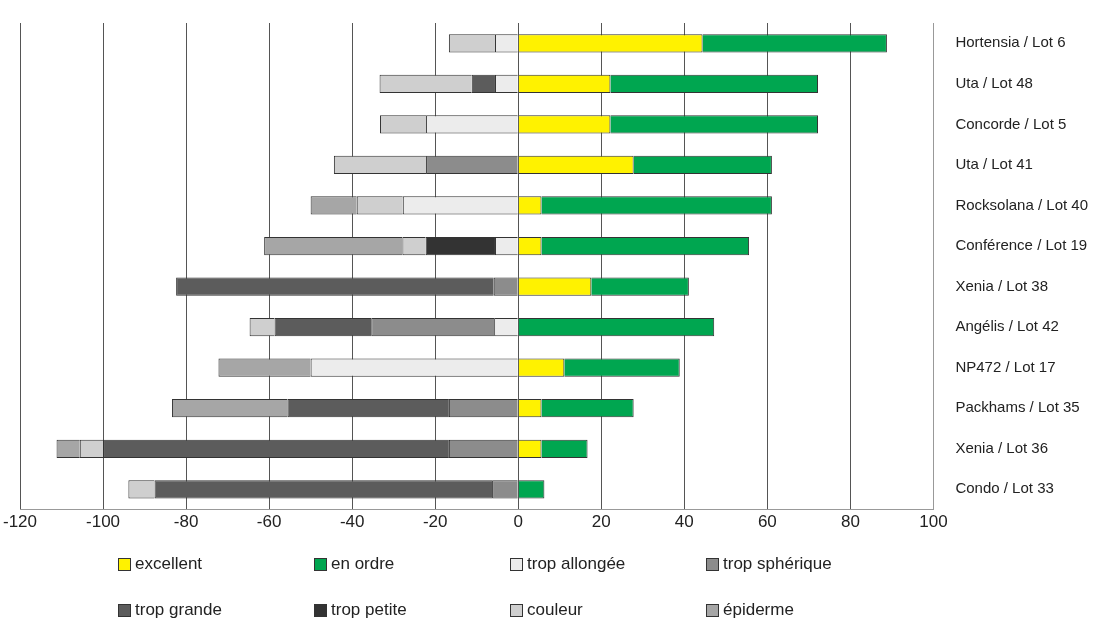 Image resolution: width=1112 pixels, height=644 pixels. I want to click on x-tick-label: 20, so click(601, 522).